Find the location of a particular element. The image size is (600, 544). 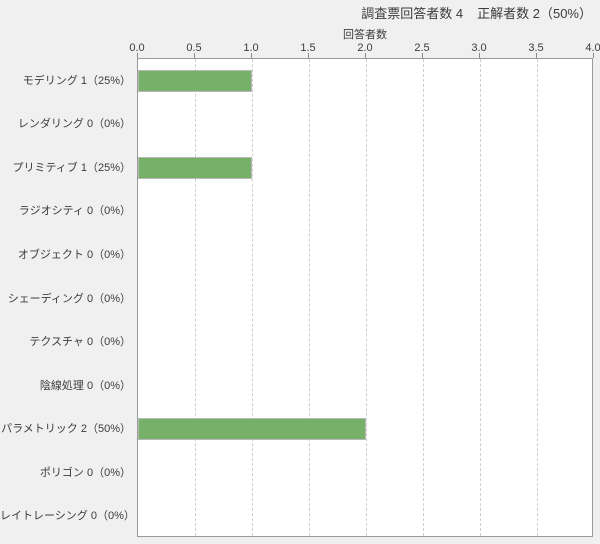

x-tick-label: 1.0 is located at coordinates (251, 48).